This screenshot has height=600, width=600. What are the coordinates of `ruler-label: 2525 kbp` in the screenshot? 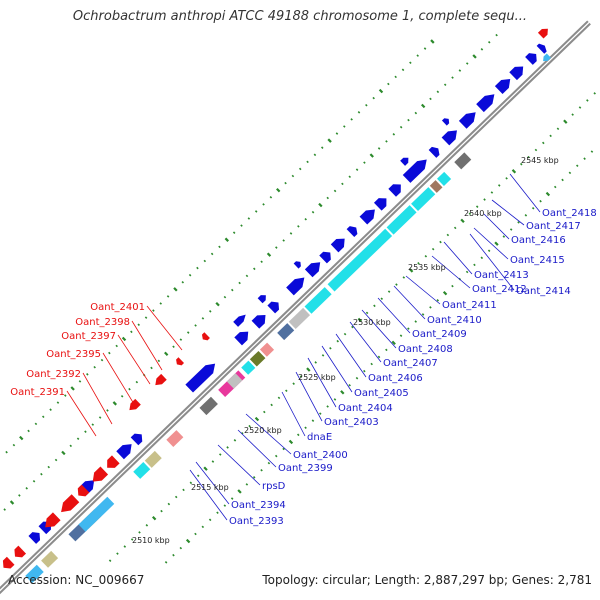 It's located at (317, 377).